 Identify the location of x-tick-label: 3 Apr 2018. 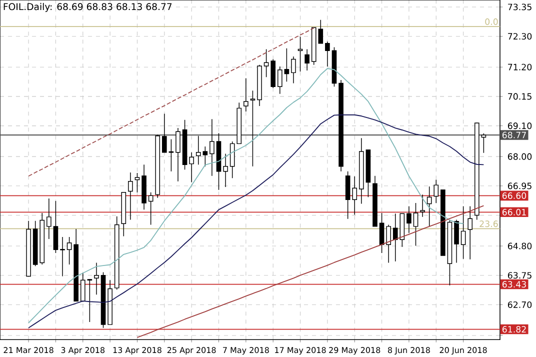
(83, 351).